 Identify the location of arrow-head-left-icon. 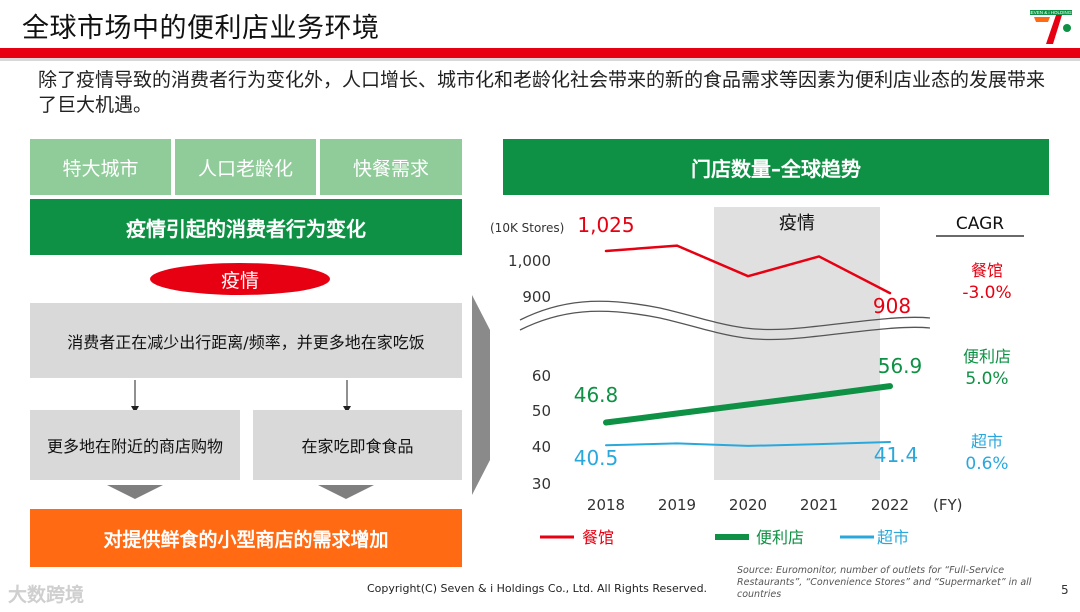
(135, 409).